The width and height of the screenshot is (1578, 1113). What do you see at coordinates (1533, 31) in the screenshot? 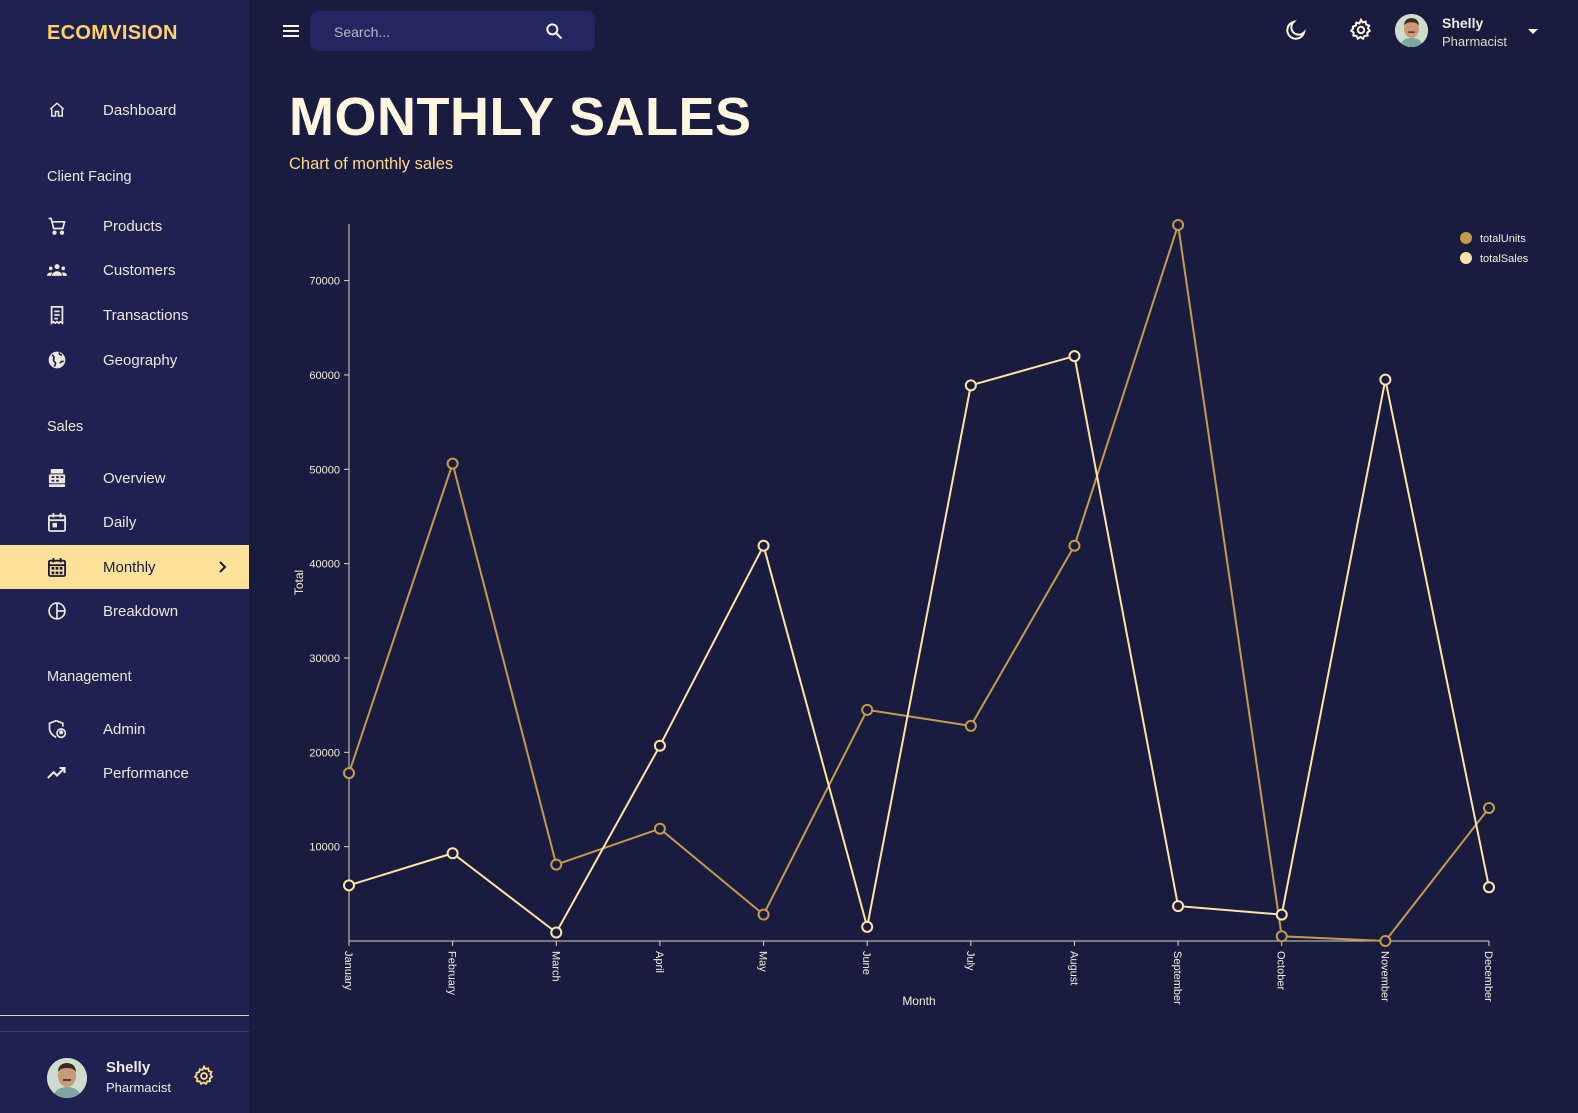
I see `caret-down-icon` at bounding box center [1533, 31].